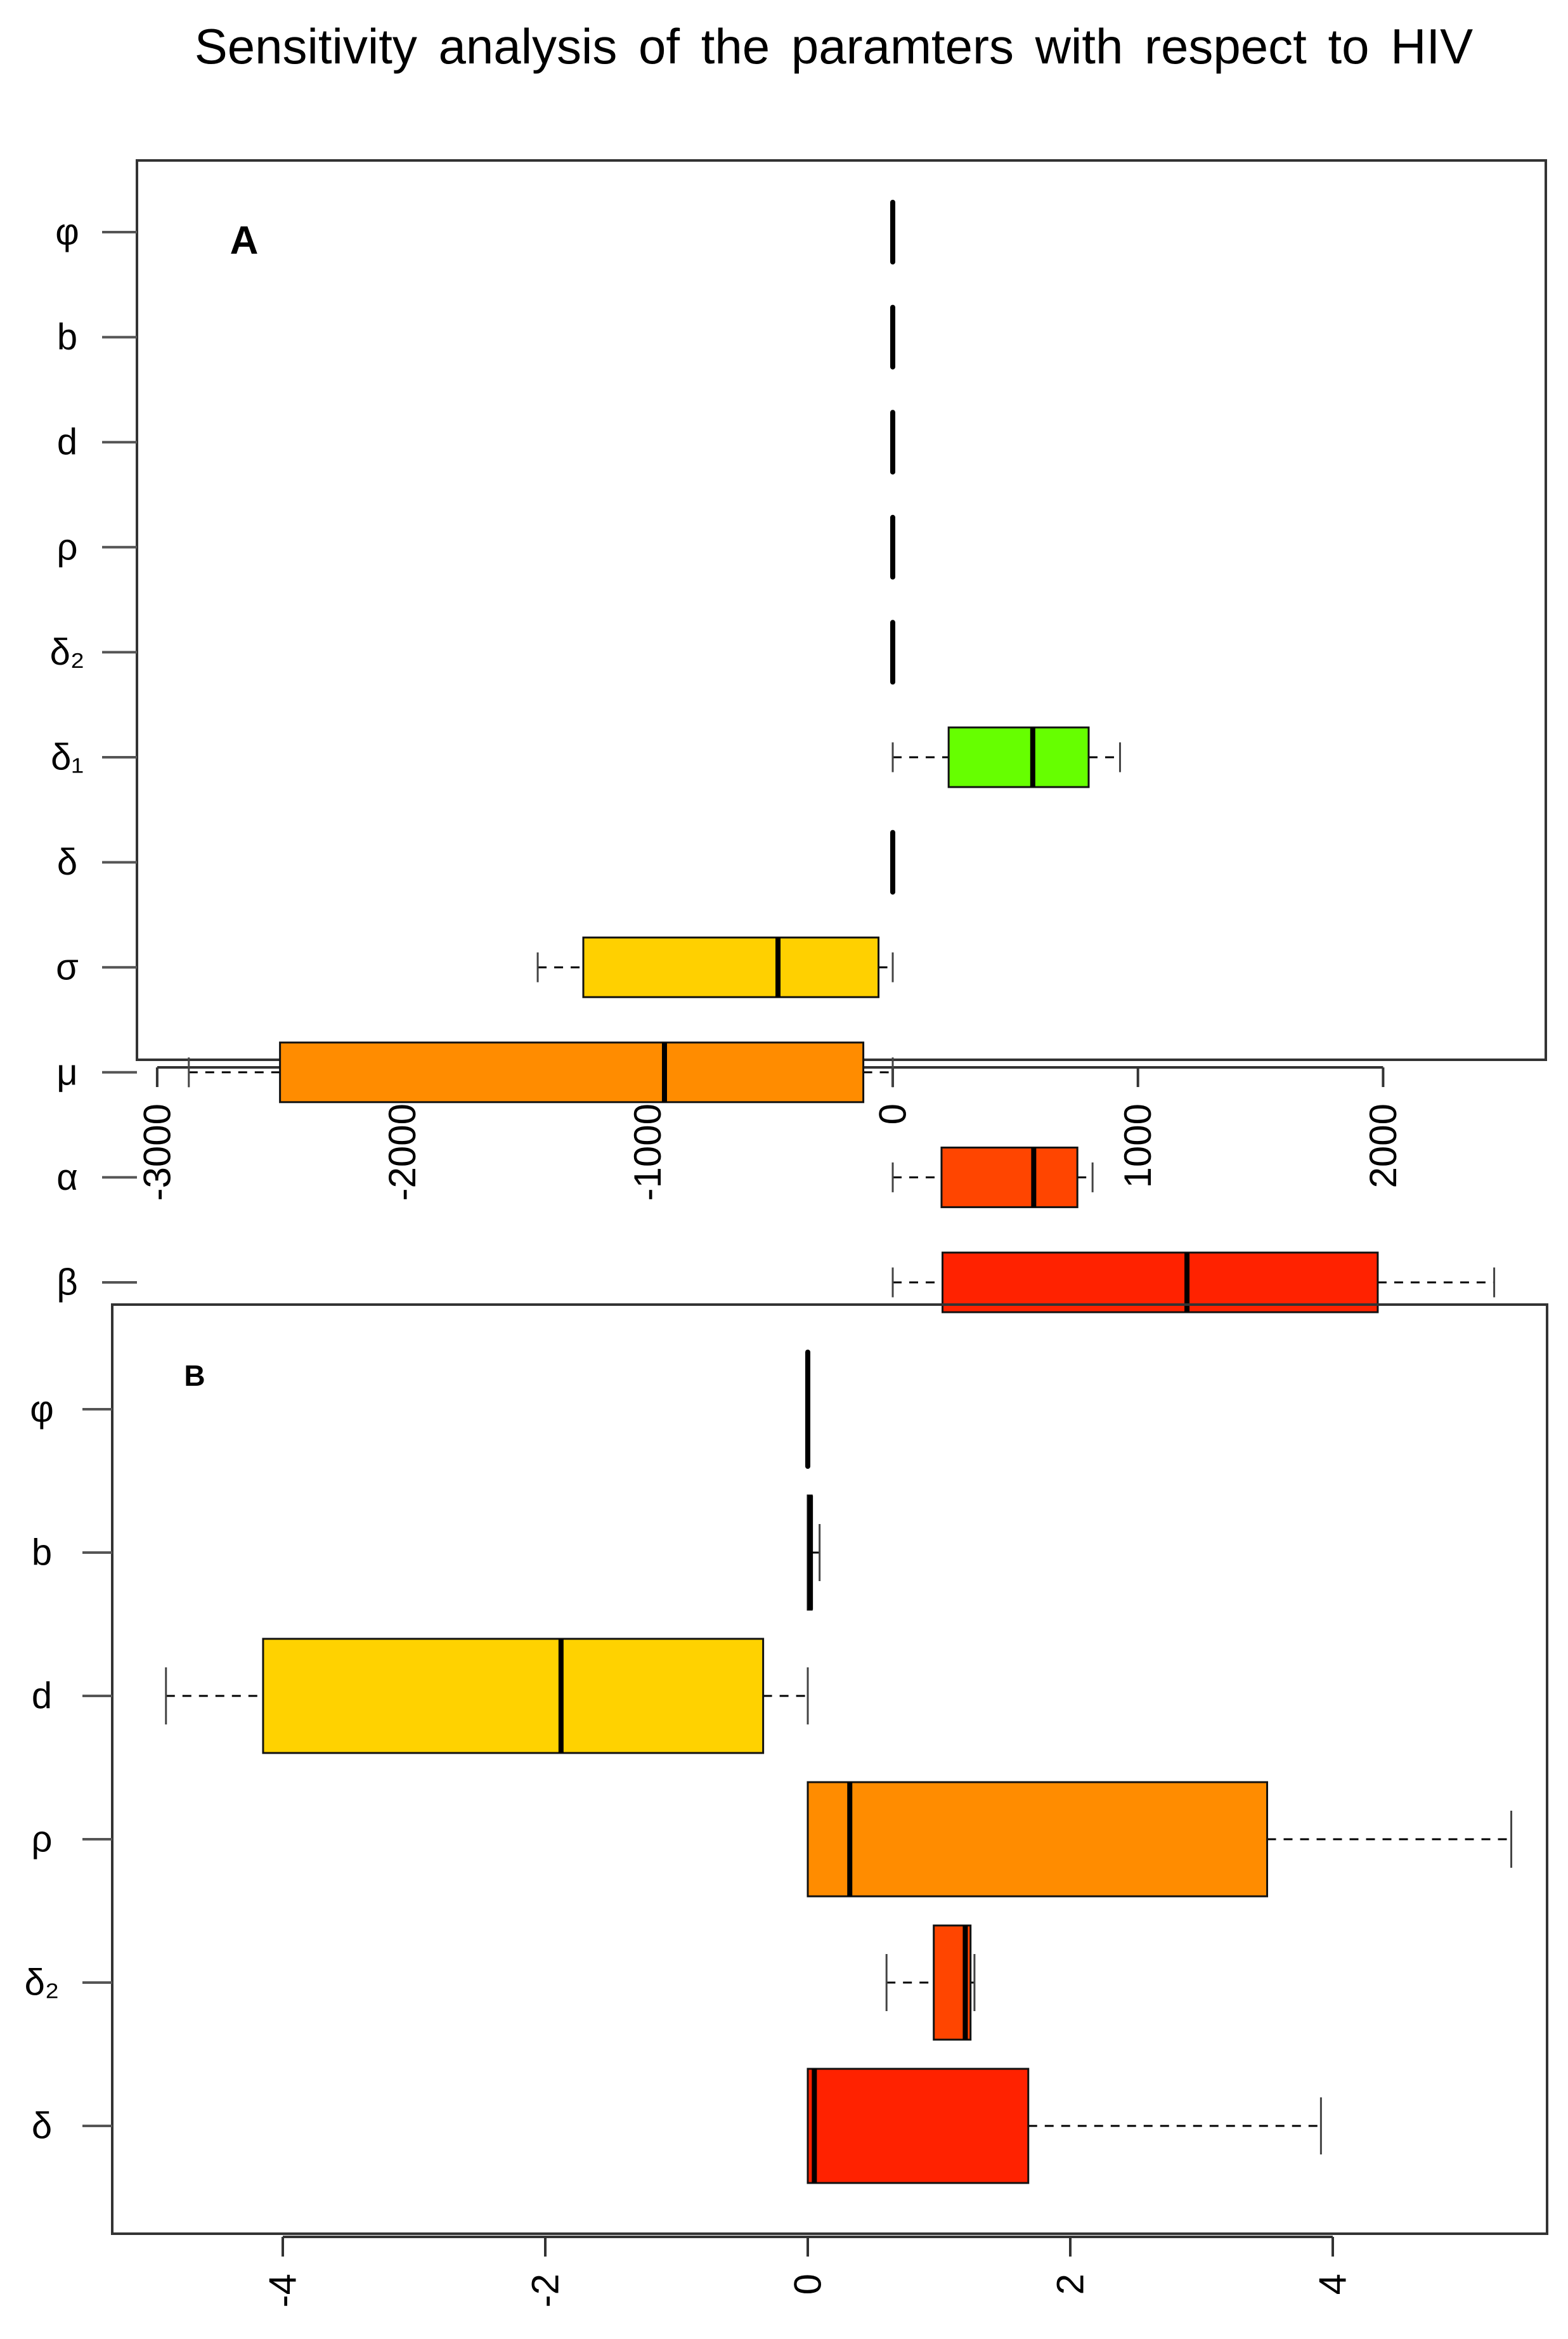 Image resolution: width=1568 pixels, height=2339 pixels. Describe the element at coordinates (647, 1152) in the screenshot. I see `x-tick-label: -1000` at that location.